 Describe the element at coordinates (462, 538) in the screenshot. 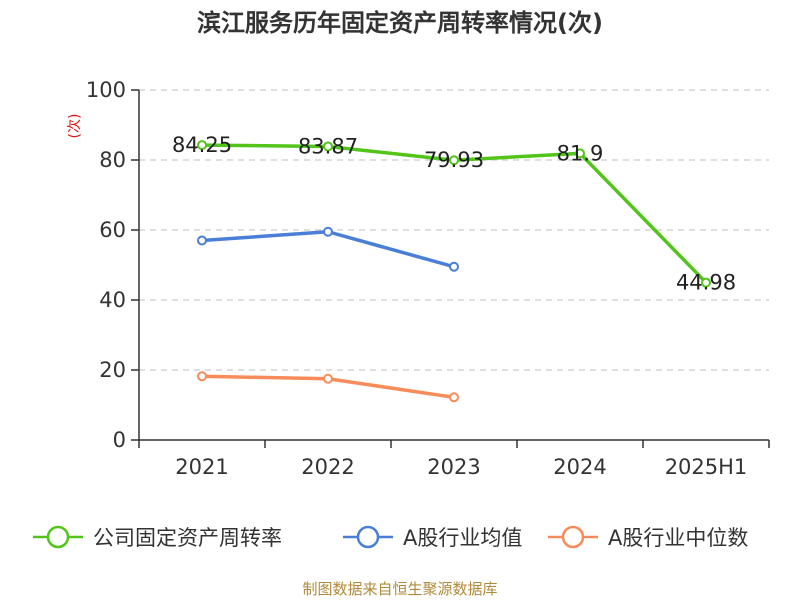

I see `legend-label: A股行业均值` at that location.